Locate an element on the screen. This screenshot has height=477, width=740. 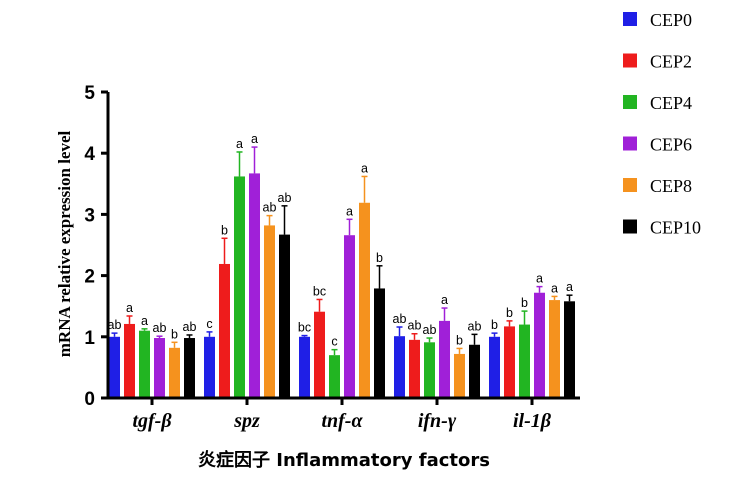
x-tick-label: tgf-β is located at coordinates (152, 421).